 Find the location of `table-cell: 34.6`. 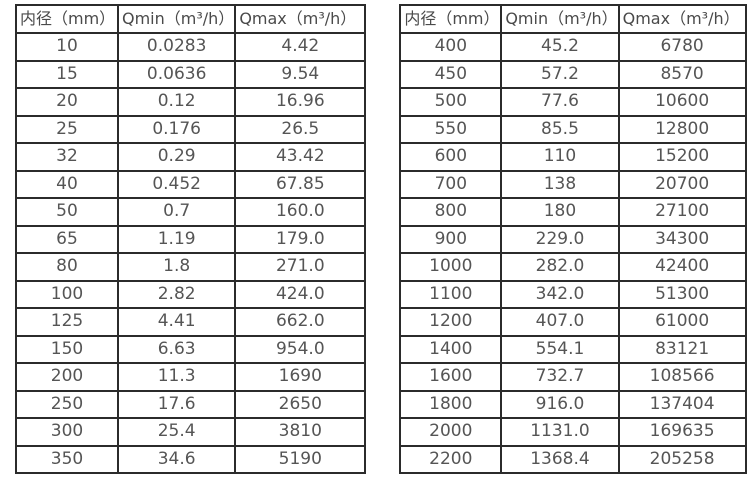

table-cell: 34.6 is located at coordinates (176, 459).